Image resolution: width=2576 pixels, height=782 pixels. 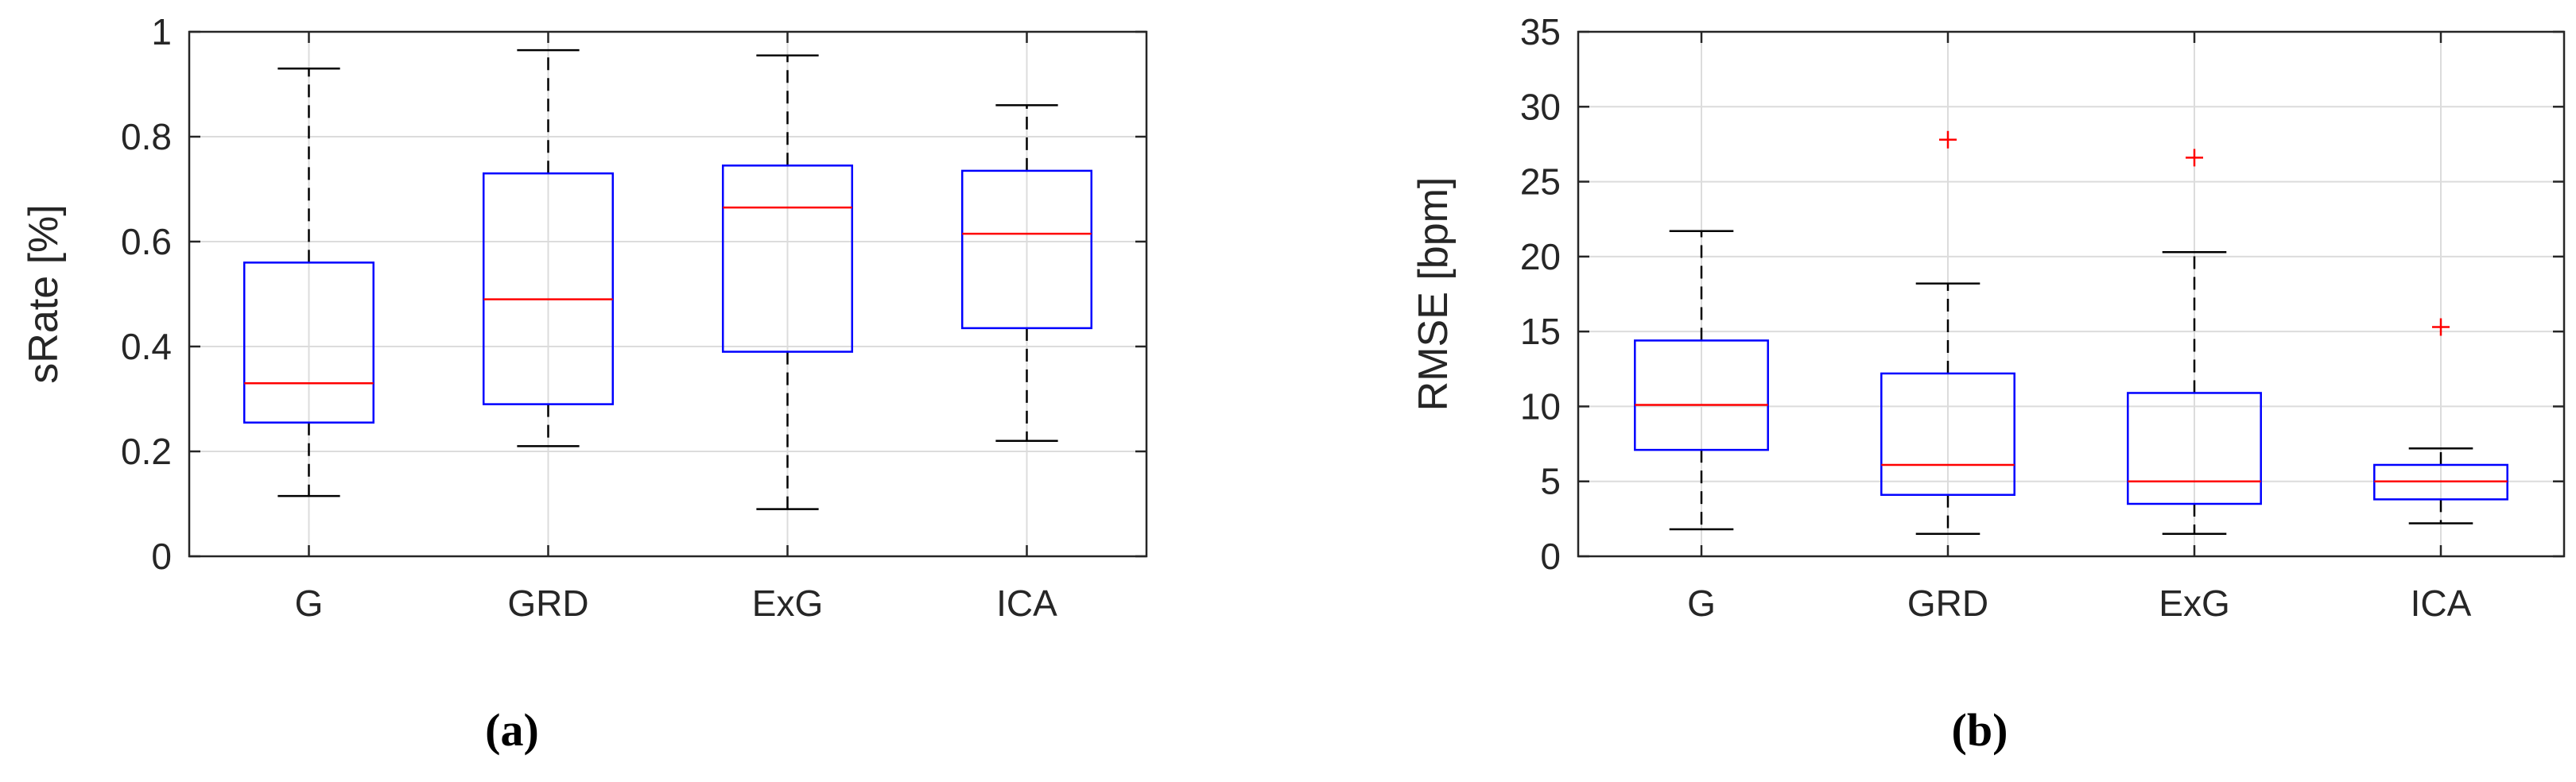 I want to click on box-a-exg, so click(x=788, y=282).